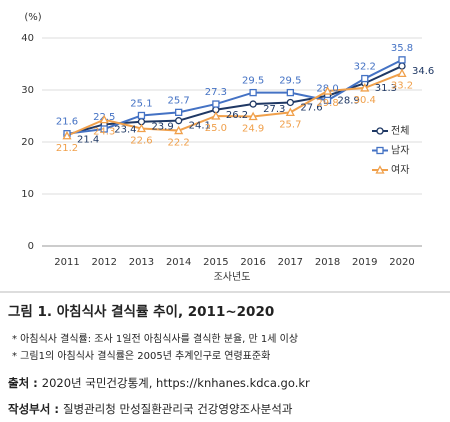 The height and width of the screenshot is (422, 450). I want to click on data-label: 29.8, so click(327, 103).